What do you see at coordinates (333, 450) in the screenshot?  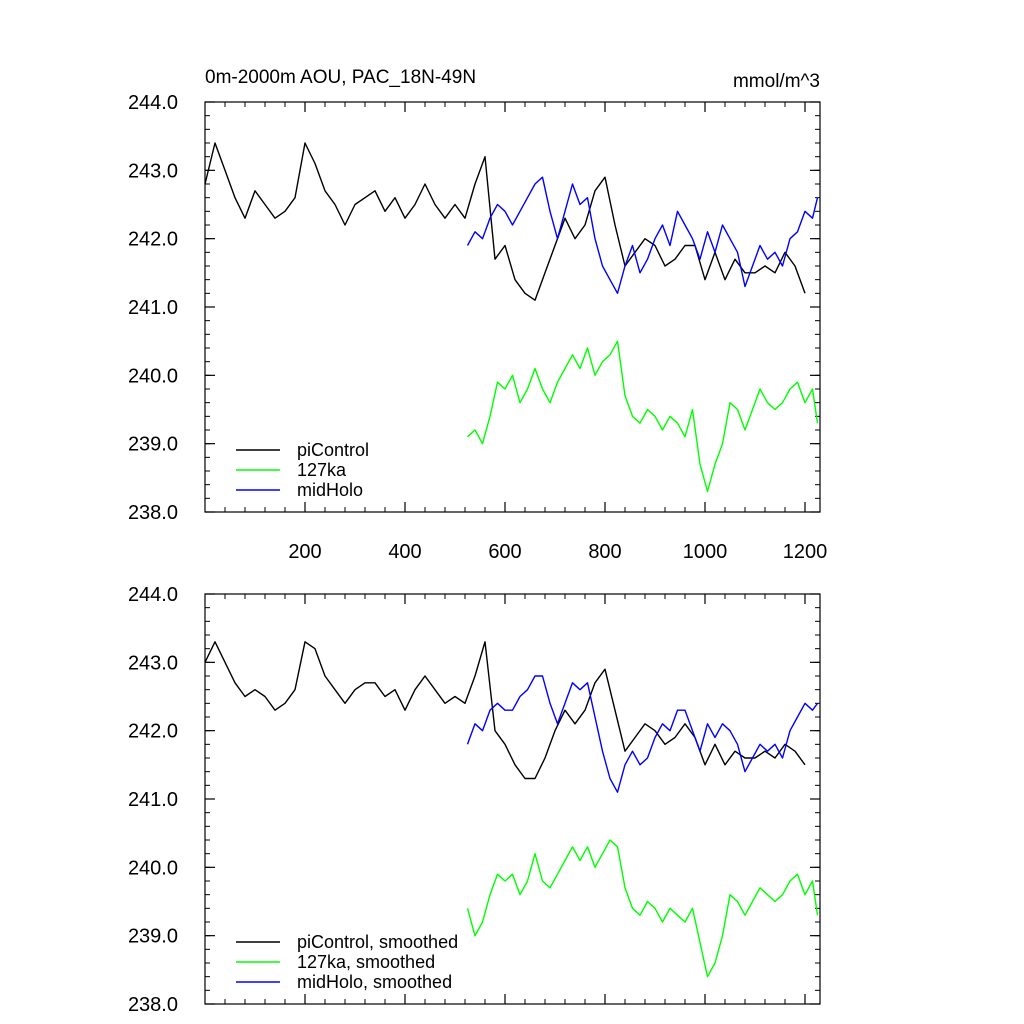 I see `legend-label: piControl` at bounding box center [333, 450].